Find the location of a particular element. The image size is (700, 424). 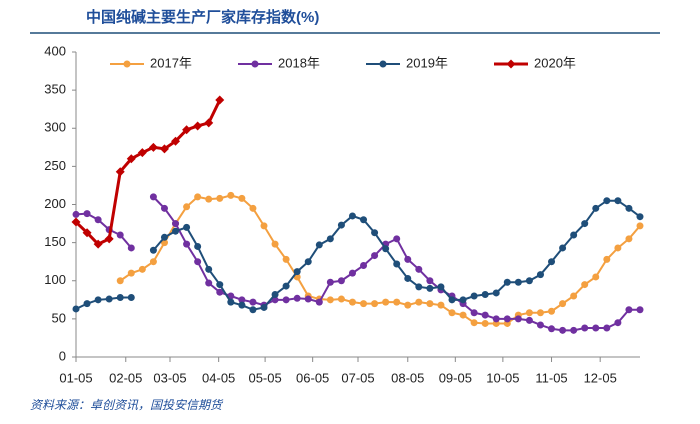

y-tick-label: 250 is located at coordinates (55, 165).